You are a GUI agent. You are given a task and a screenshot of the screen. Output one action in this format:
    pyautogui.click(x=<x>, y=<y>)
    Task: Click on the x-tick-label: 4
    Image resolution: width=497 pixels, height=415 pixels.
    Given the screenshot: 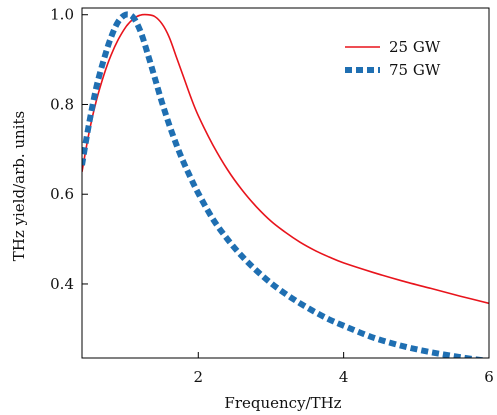 What is the action you would take?
    pyautogui.click(x=344, y=377)
    